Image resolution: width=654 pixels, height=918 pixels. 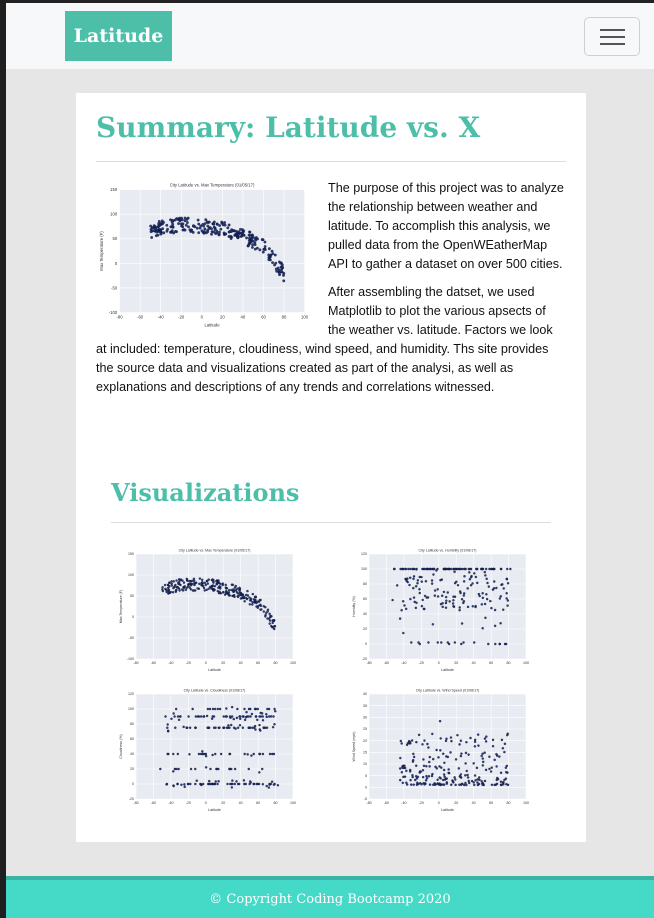 I want to click on x-tick-label: -80, so click(x=368, y=803).